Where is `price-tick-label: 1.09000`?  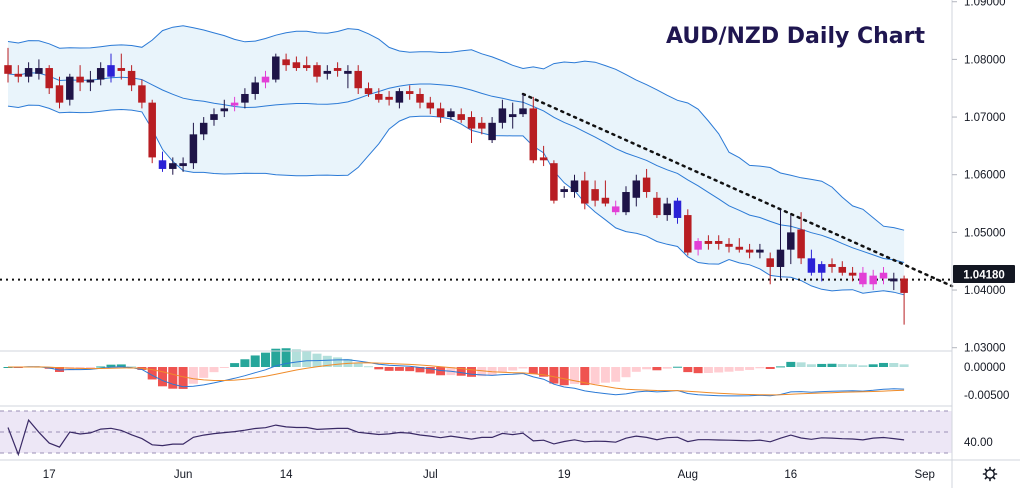
price-tick-label: 1.09000 is located at coordinates (985, 4).